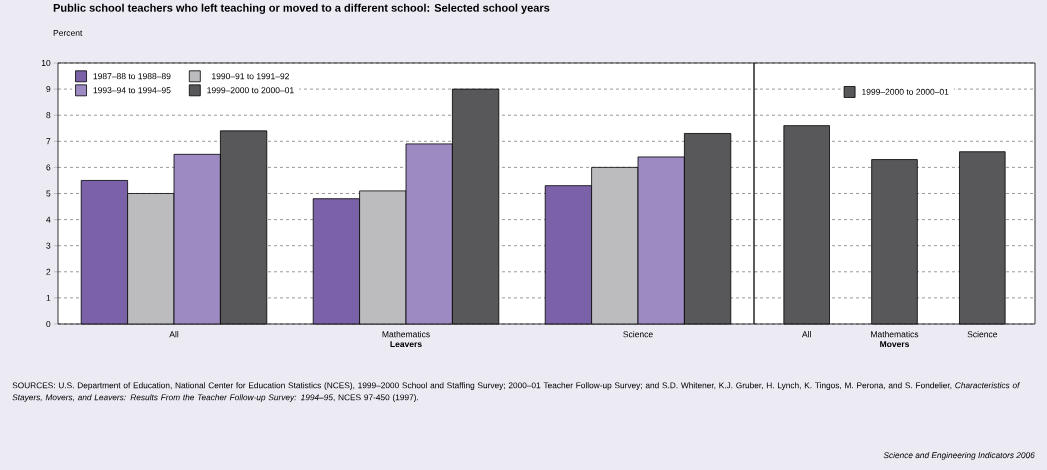 This screenshot has width=1047, height=470. What do you see at coordinates (132, 76) in the screenshot?
I see `legend-label: 1987–88 to 1988–89` at bounding box center [132, 76].